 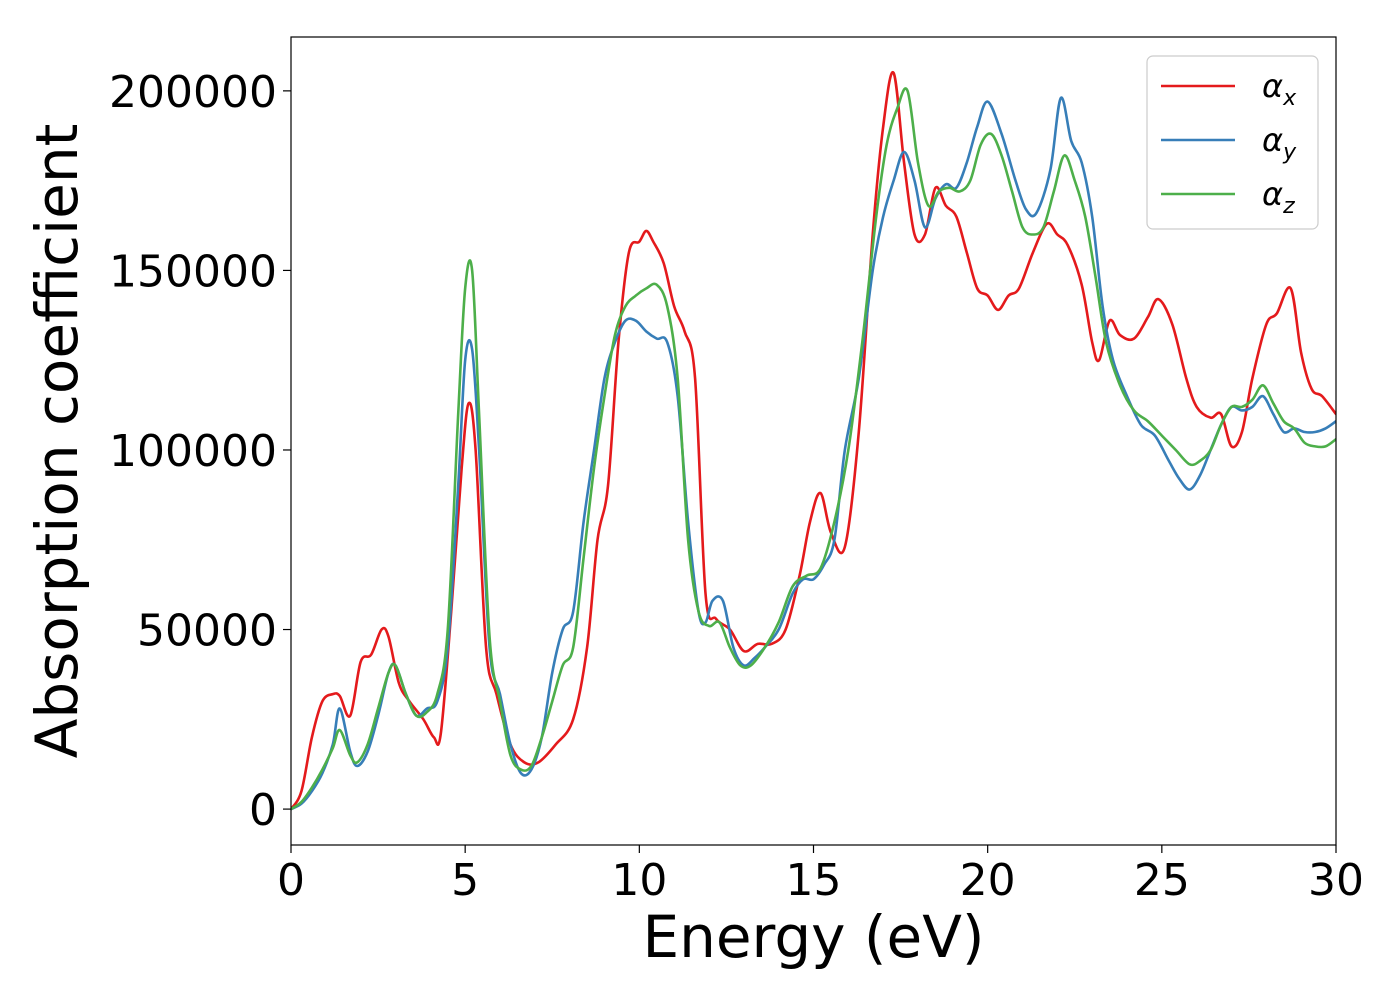 What do you see at coordinates (193, 92) in the screenshot?
I see `y-tick-label: 200000` at bounding box center [193, 92].